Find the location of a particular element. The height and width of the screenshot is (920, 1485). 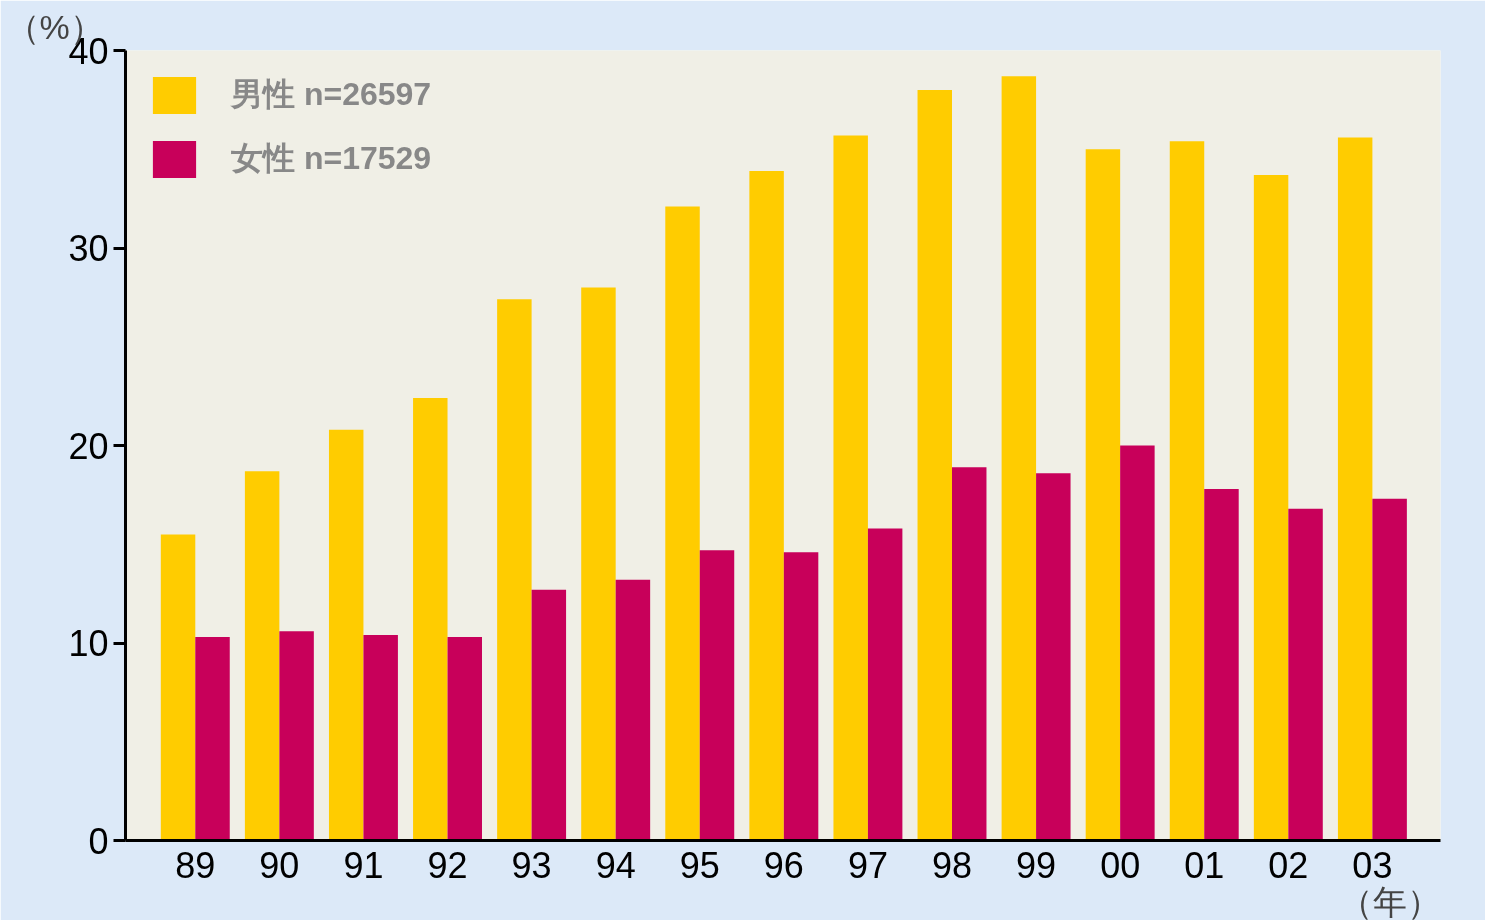

x-tick-label: 91 is located at coordinates (363, 865).